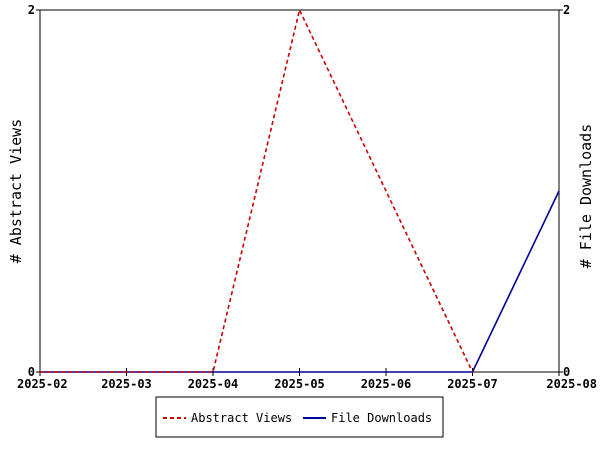 This screenshot has width=600, height=450. What do you see at coordinates (126, 384) in the screenshot?
I see `x-tick-label-1: 2025-03` at bounding box center [126, 384].